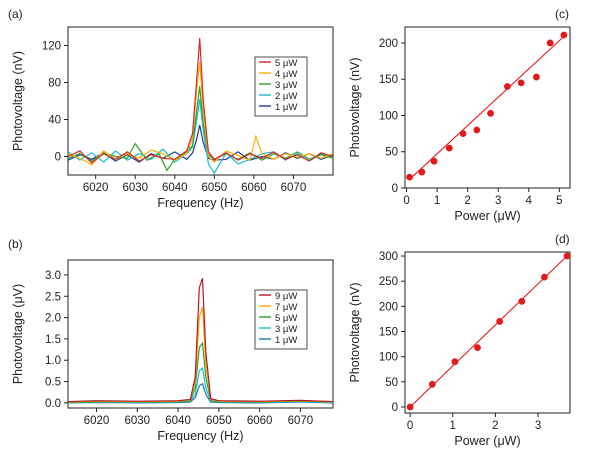  I want to click on panel-label: (d), so click(562, 239).